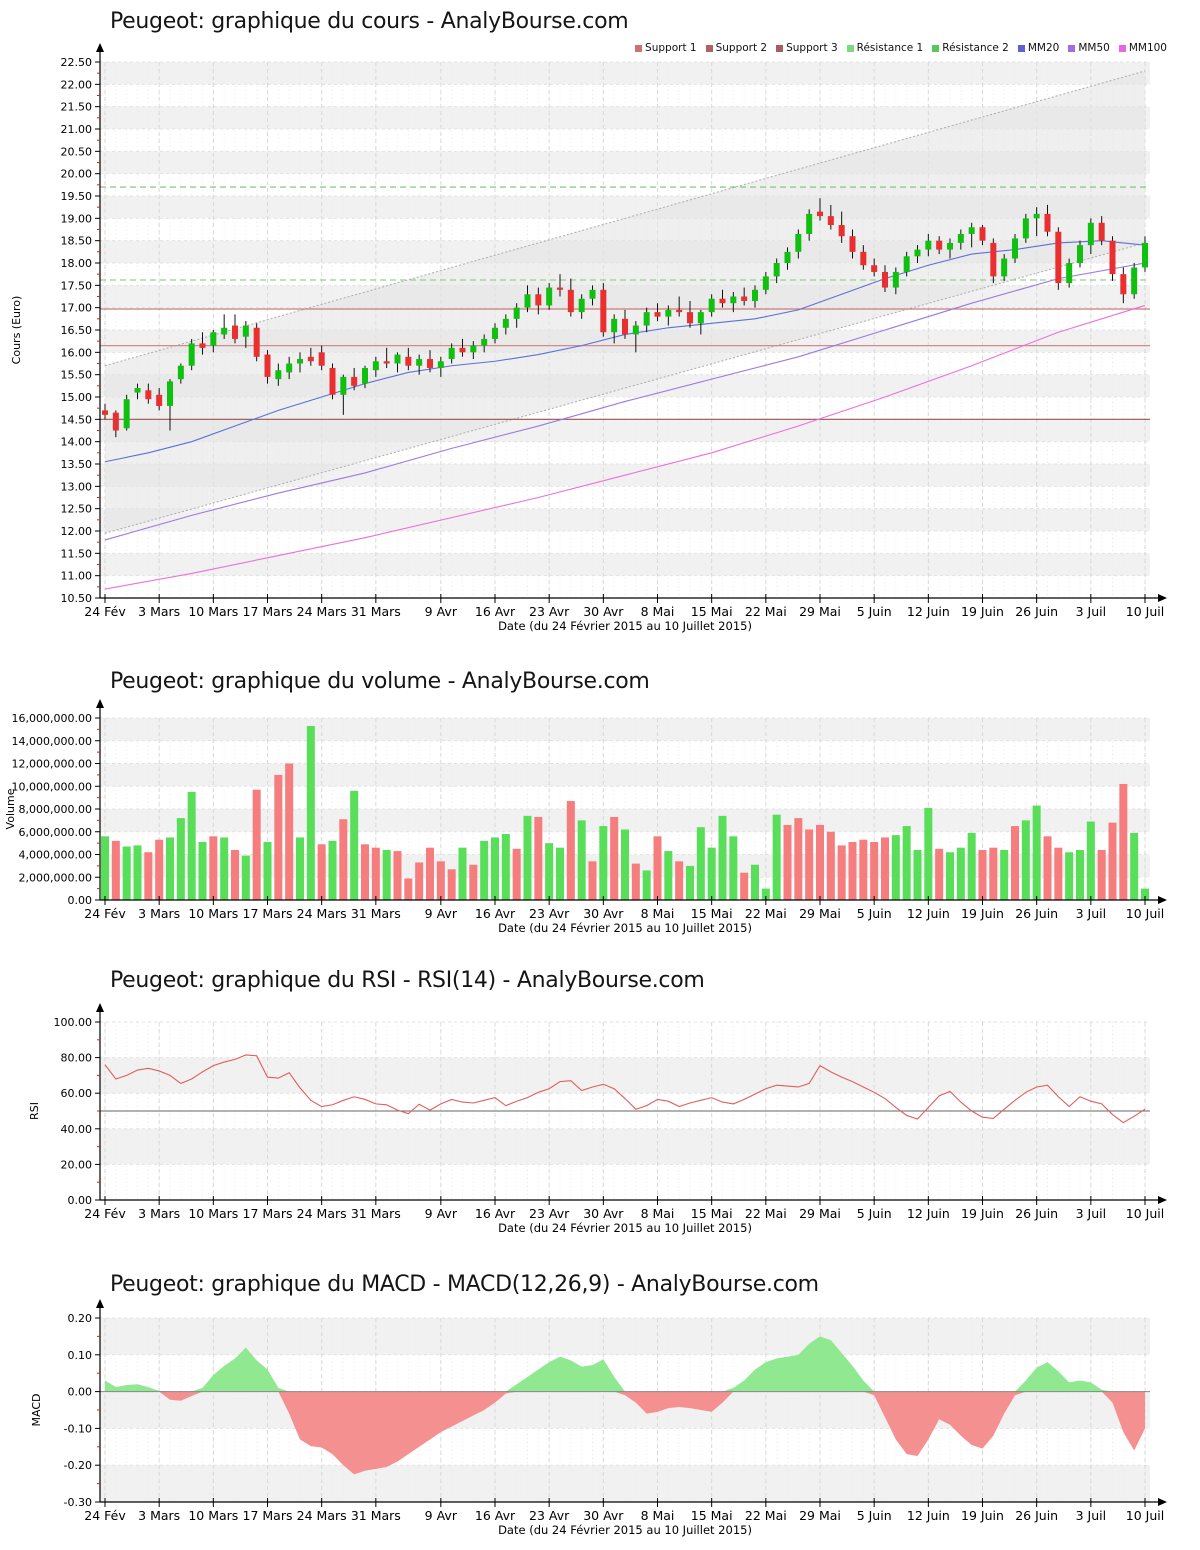  Describe the element at coordinates (77, 241) in the screenshot. I see `axis-text: 18.50` at that location.